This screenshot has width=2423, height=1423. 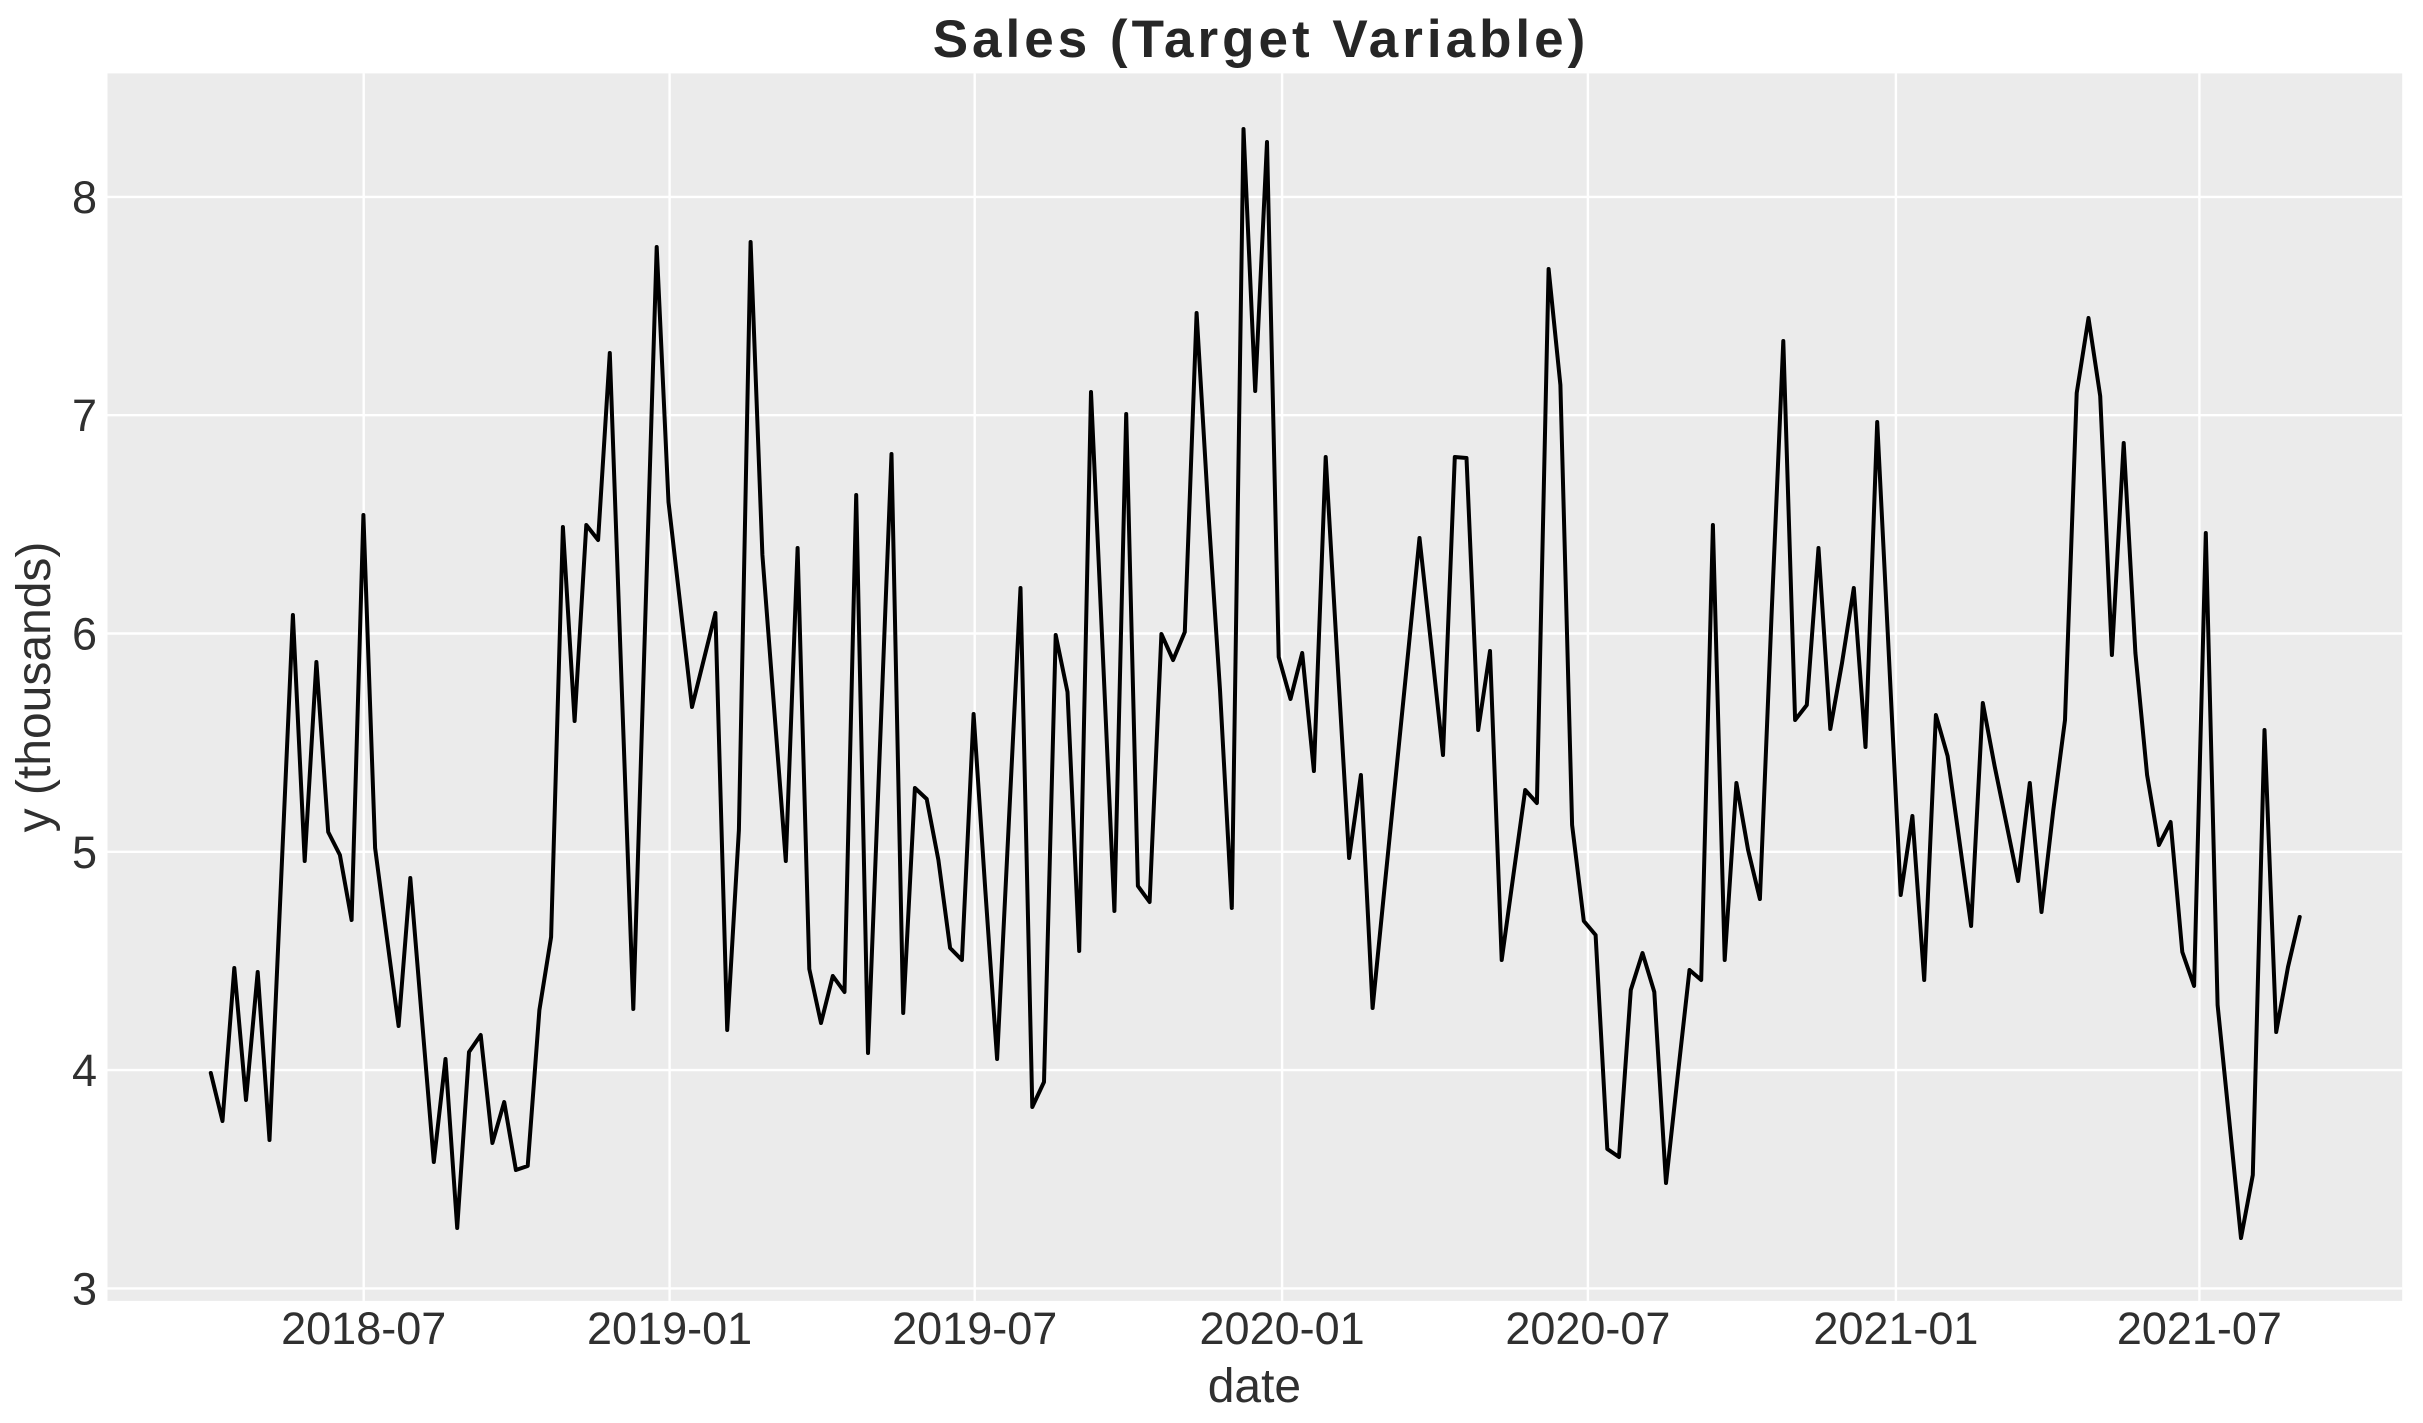 What do you see at coordinates (84, 197) in the screenshot?
I see `svg-text: 8` at bounding box center [84, 197].